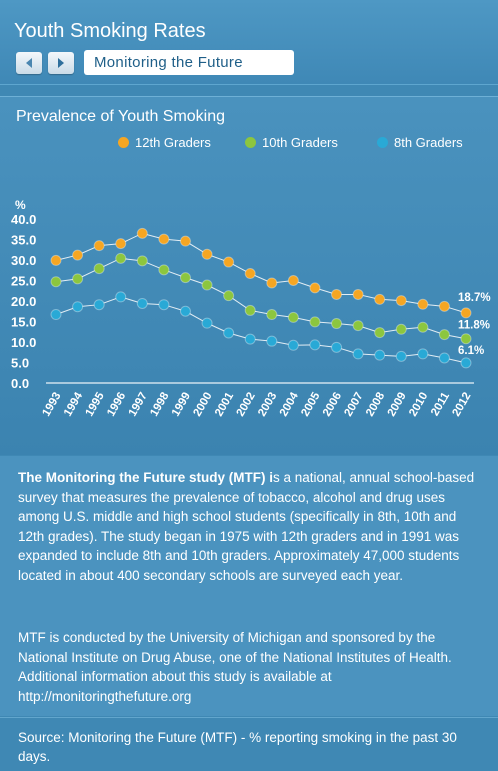 This screenshot has width=498, height=771. I want to click on chart-legend: 12th Graders 10th Graders 8th Graders, so click(249, 145).